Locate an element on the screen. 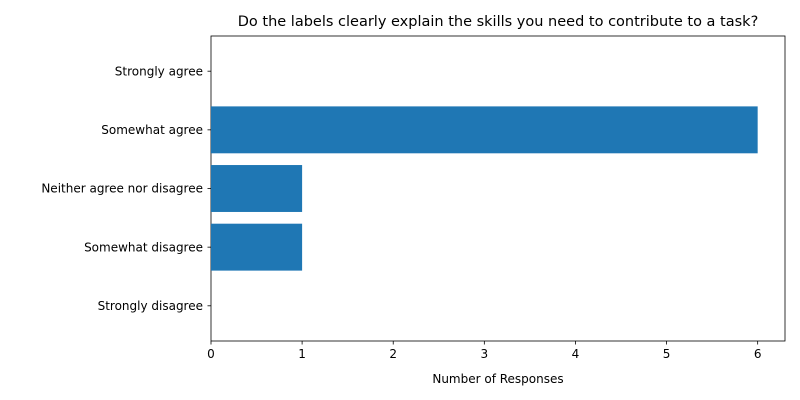  bar-neither-agree-nor-disagree is located at coordinates (257, 188).